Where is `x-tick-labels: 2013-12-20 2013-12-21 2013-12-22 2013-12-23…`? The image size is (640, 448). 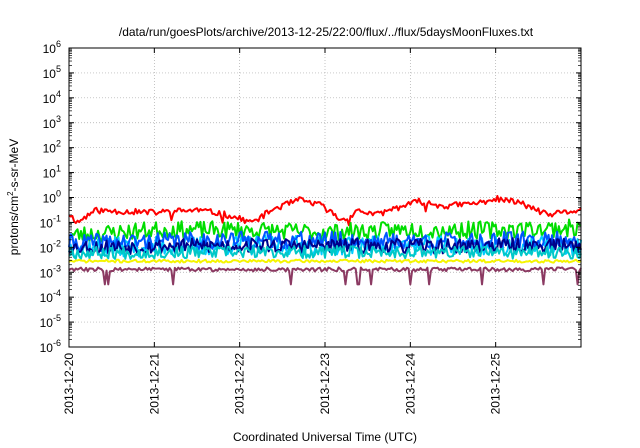
x-tick-labels: 2013-12-20 2013-12-21 2013-12-22 2013-12-23… is located at coordinates (282, 384).